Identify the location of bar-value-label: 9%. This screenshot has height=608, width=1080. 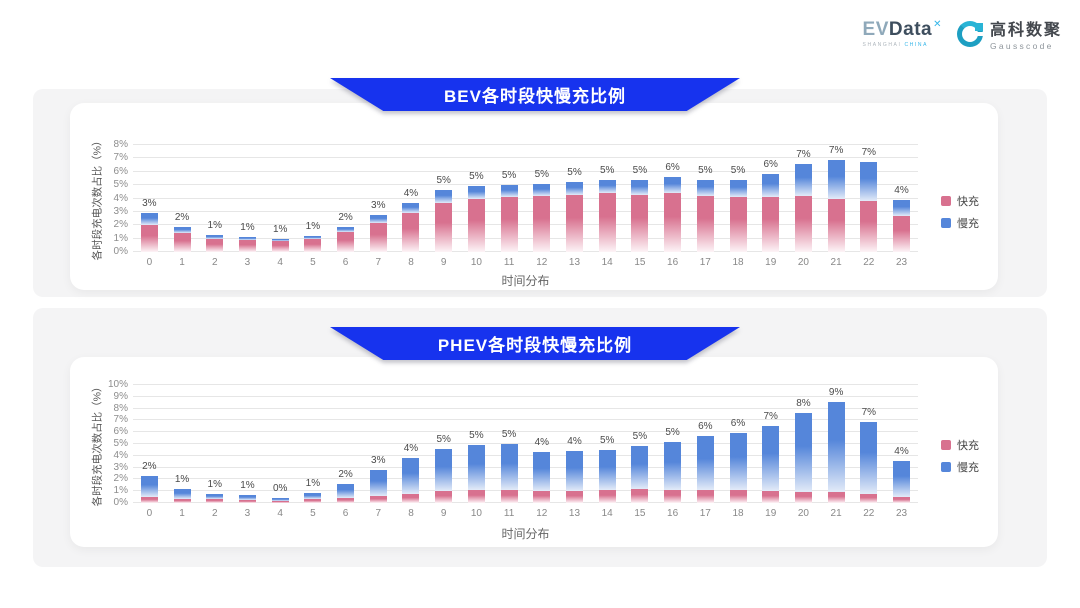
(836, 392).